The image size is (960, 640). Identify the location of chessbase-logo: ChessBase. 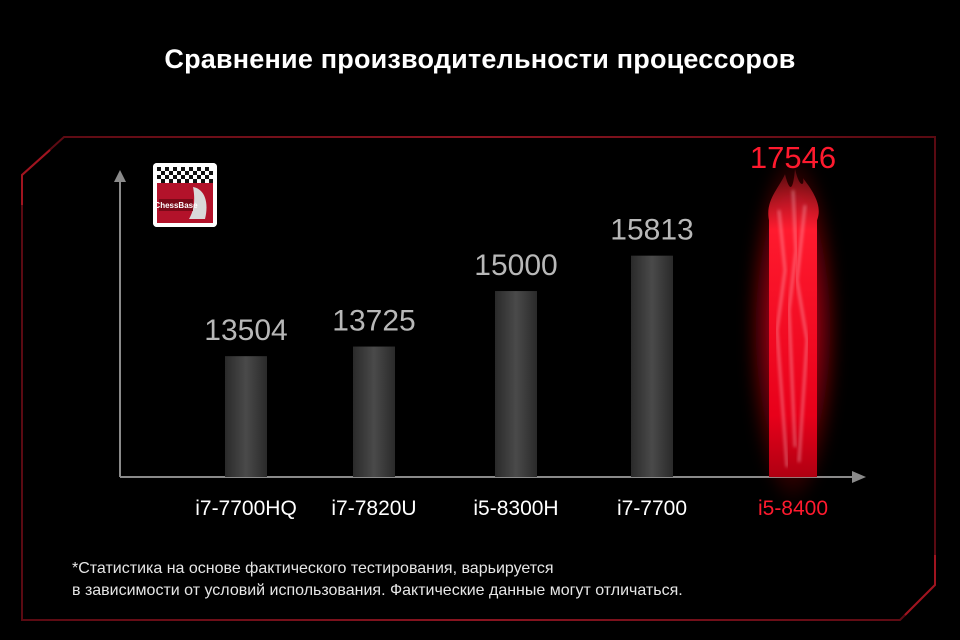
(185, 195).